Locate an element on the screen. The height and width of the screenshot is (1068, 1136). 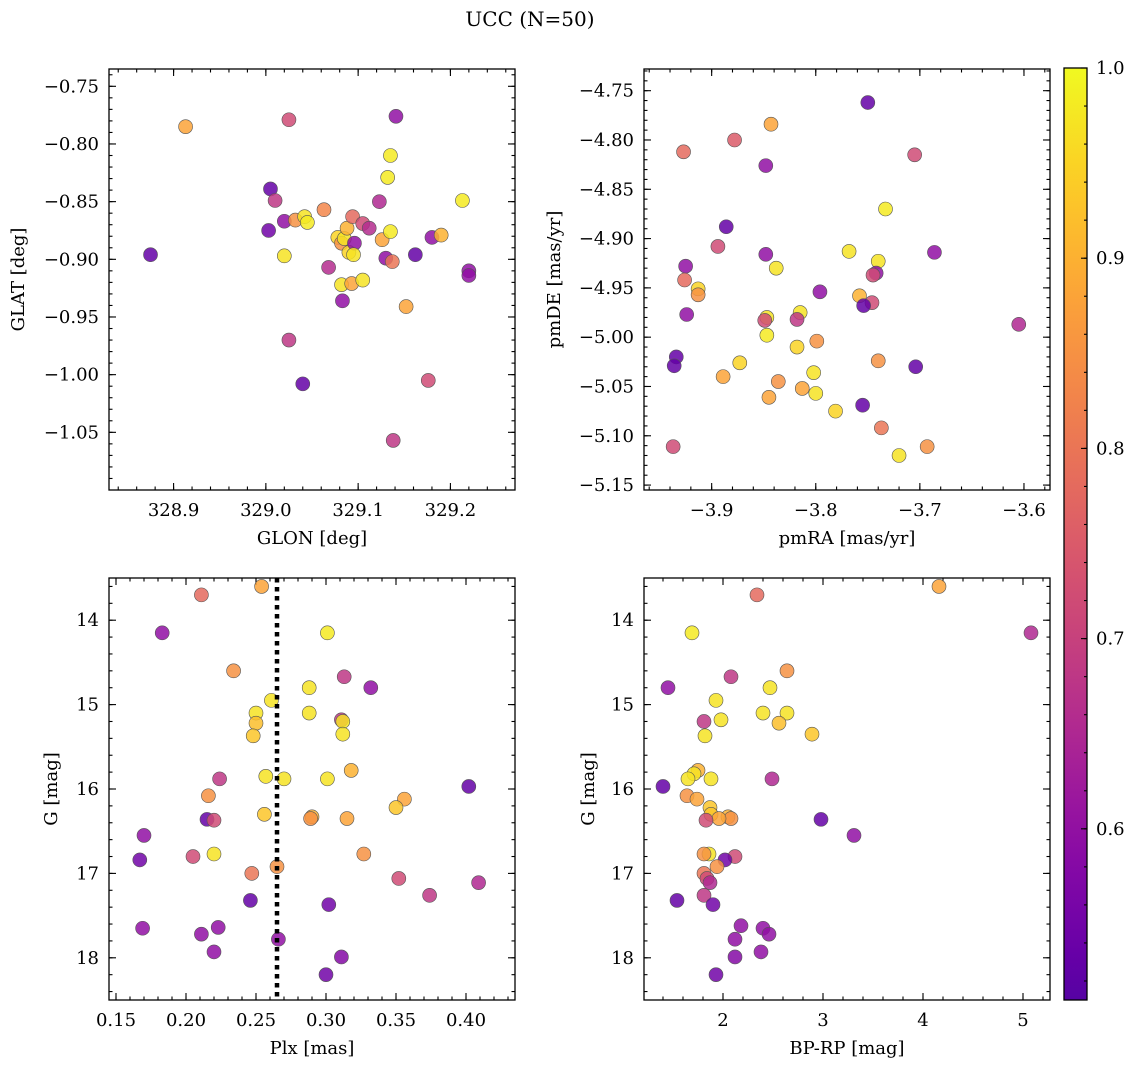
y-tick-label: −4.80 is located at coordinates (606, 140).